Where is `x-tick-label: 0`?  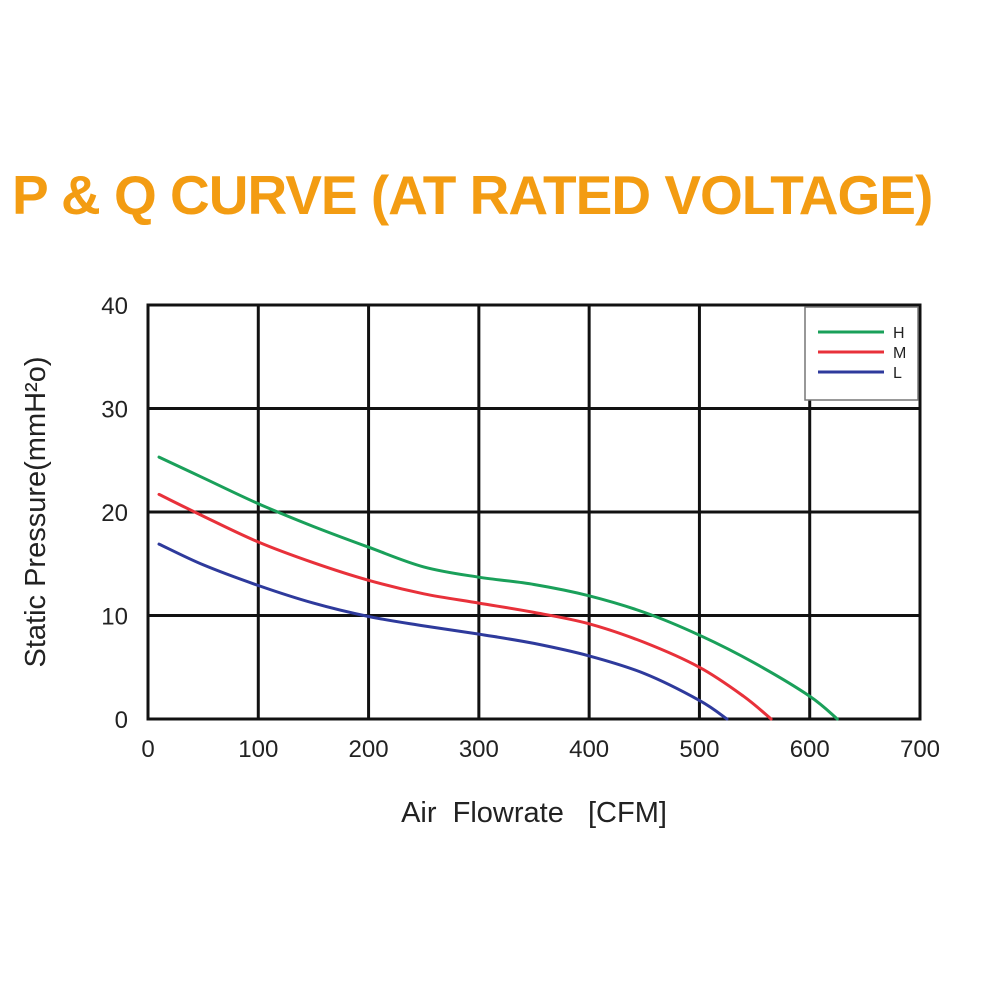 x-tick-label: 0 is located at coordinates (147, 749).